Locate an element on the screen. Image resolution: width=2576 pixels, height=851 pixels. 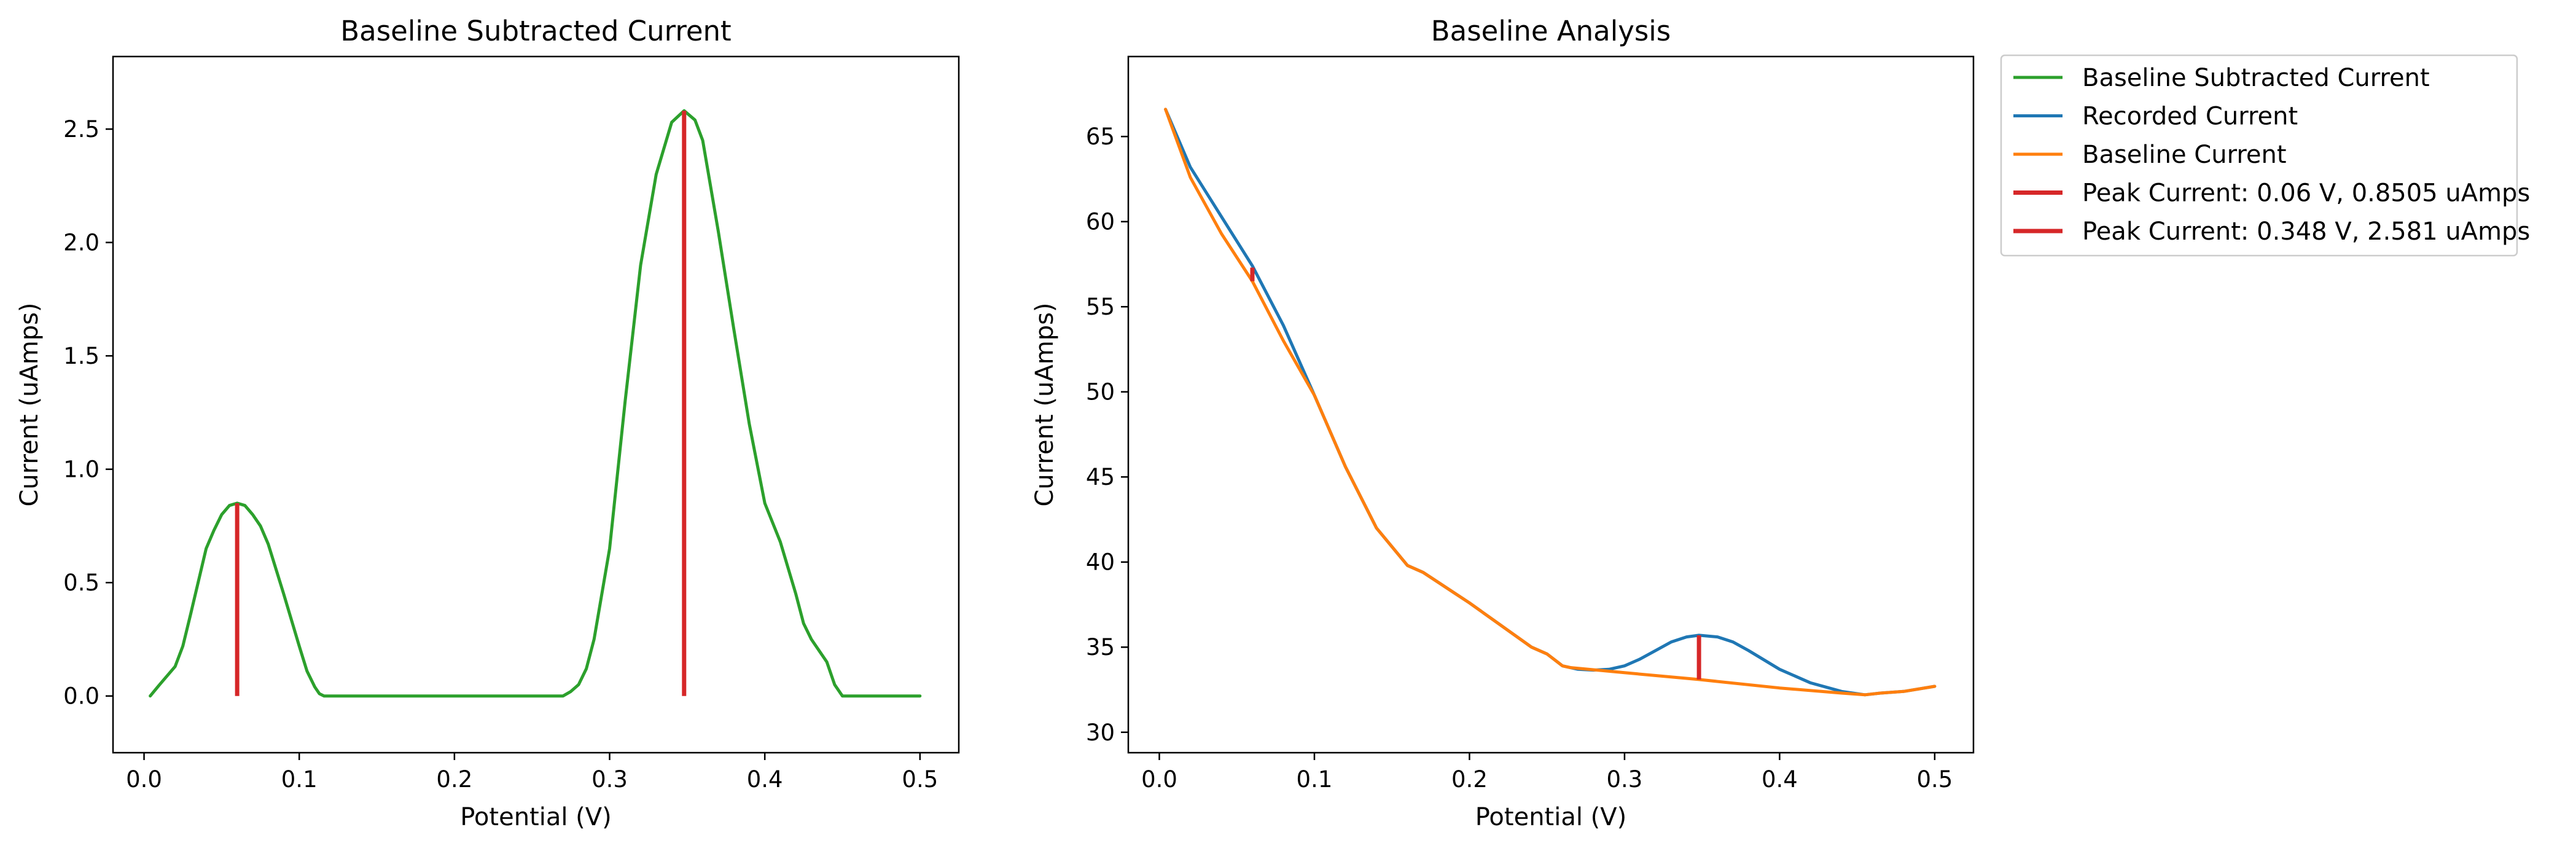
y-tick-label: 65 is located at coordinates (1100, 137).